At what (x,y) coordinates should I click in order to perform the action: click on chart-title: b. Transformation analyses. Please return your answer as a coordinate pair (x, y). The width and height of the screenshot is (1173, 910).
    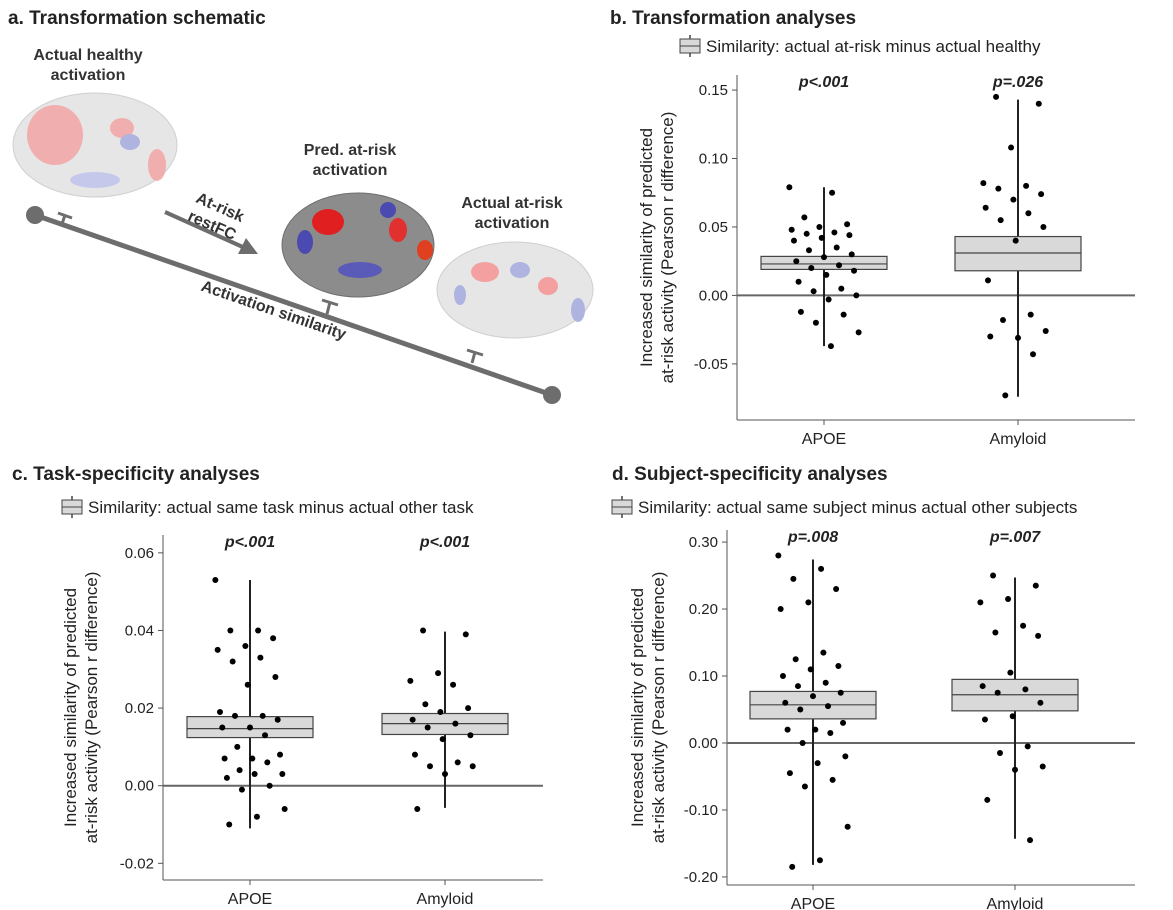
    Looking at the image, I should click on (733, 18).